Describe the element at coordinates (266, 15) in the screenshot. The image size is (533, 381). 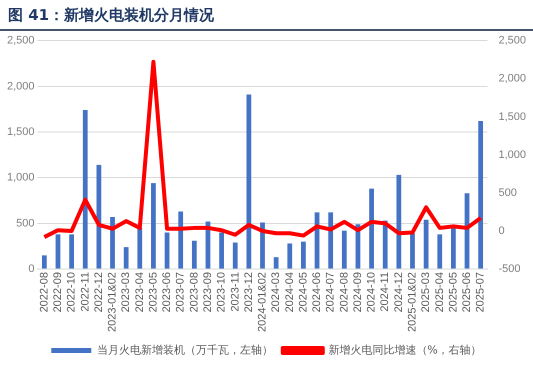
I see `chart-title: 图 41：新增火电装机分月情况` at that location.